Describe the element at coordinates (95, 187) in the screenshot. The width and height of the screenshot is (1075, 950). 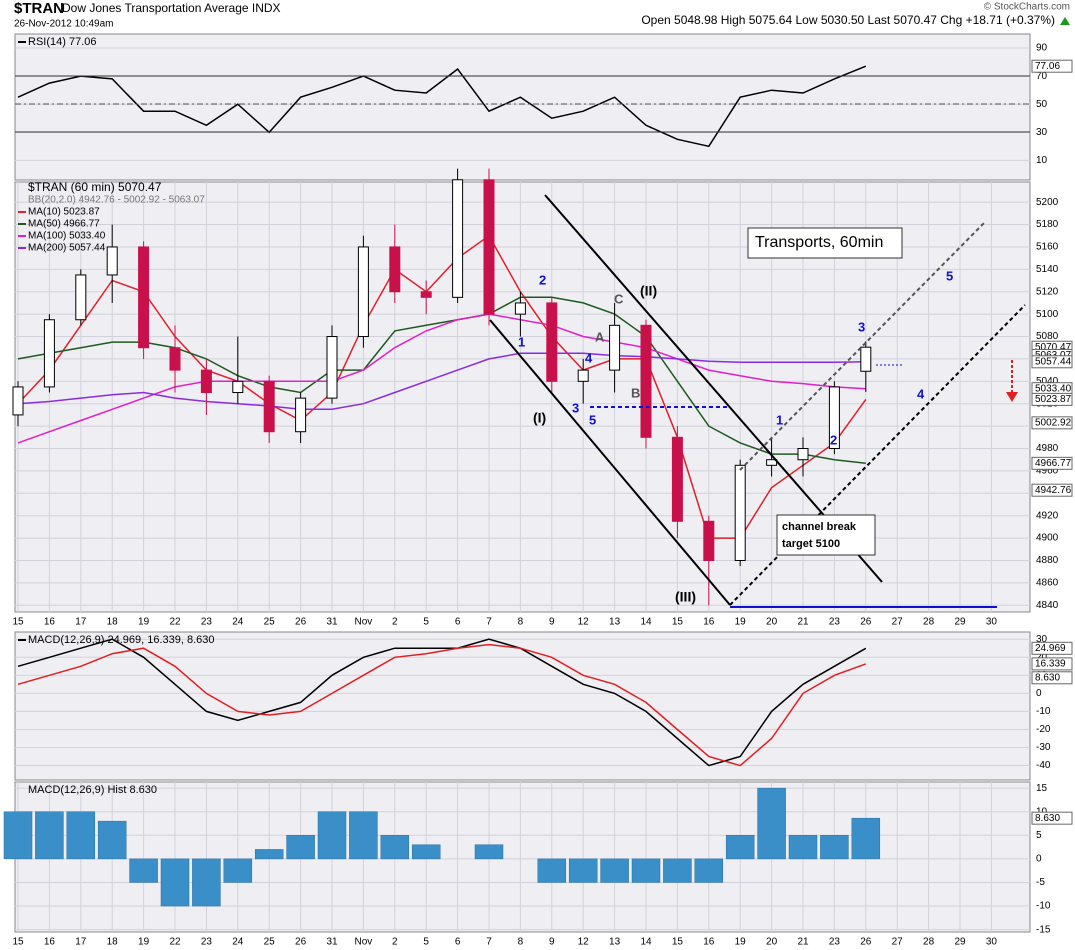
I see `legend-title: $TRAN (60 min) 5070.47` at that location.